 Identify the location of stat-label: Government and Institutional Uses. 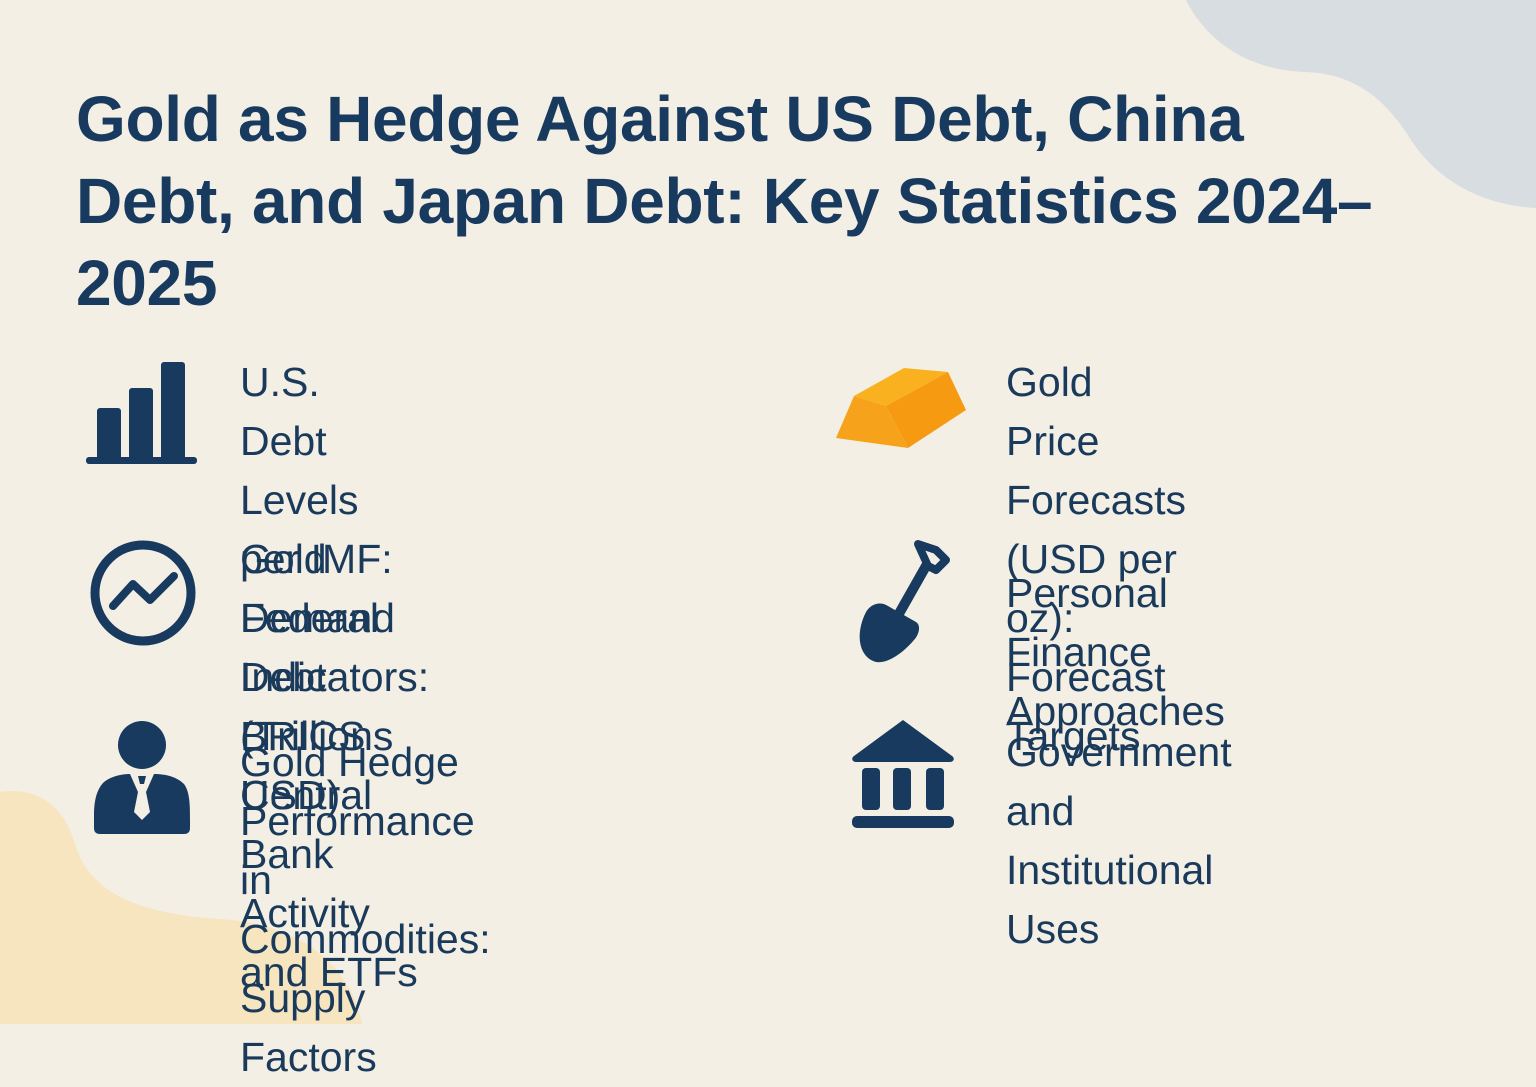
(1119, 840).